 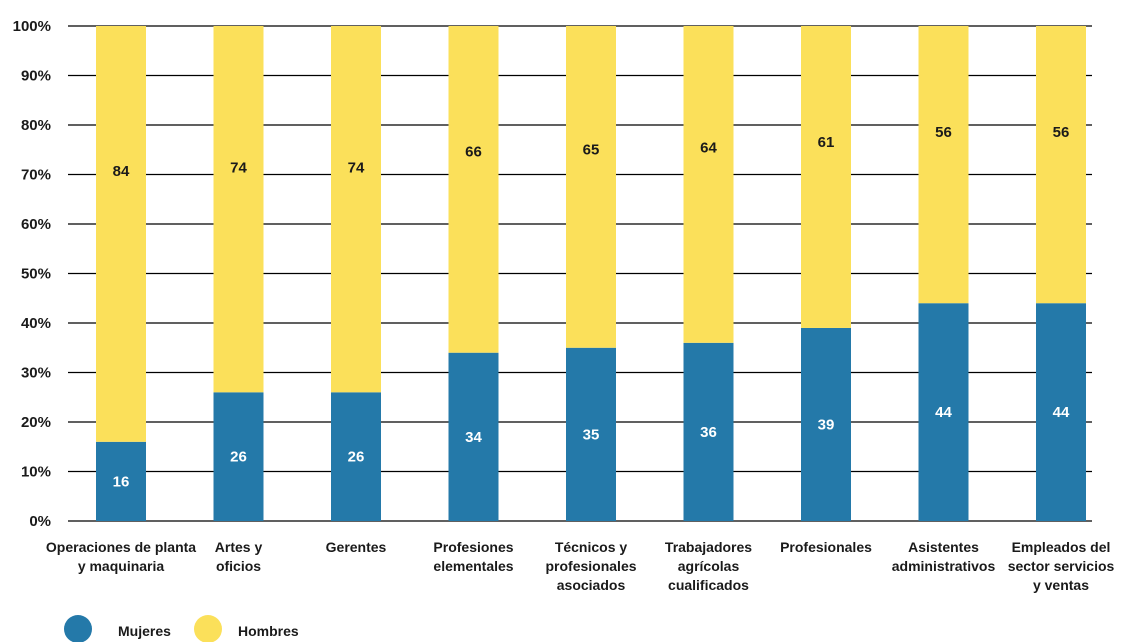 I want to click on data-label-mujeres: 39, so click(x=826, y=424).